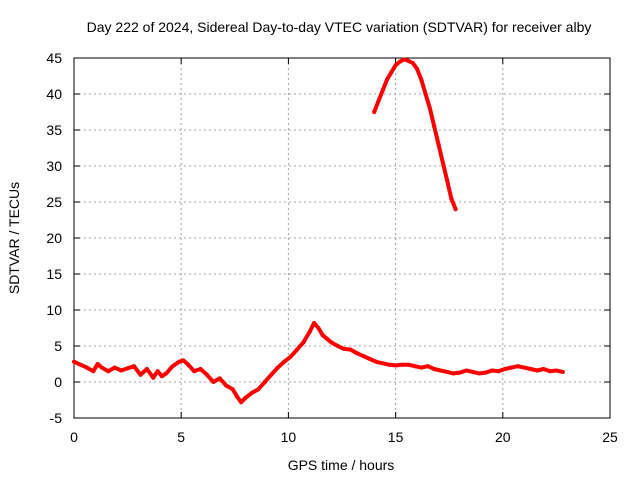 This screenshot has height=480, width=640. Describe the element at coordinates (74, 437) in the screenshot. I see `x-tick-label: 0` at that location.